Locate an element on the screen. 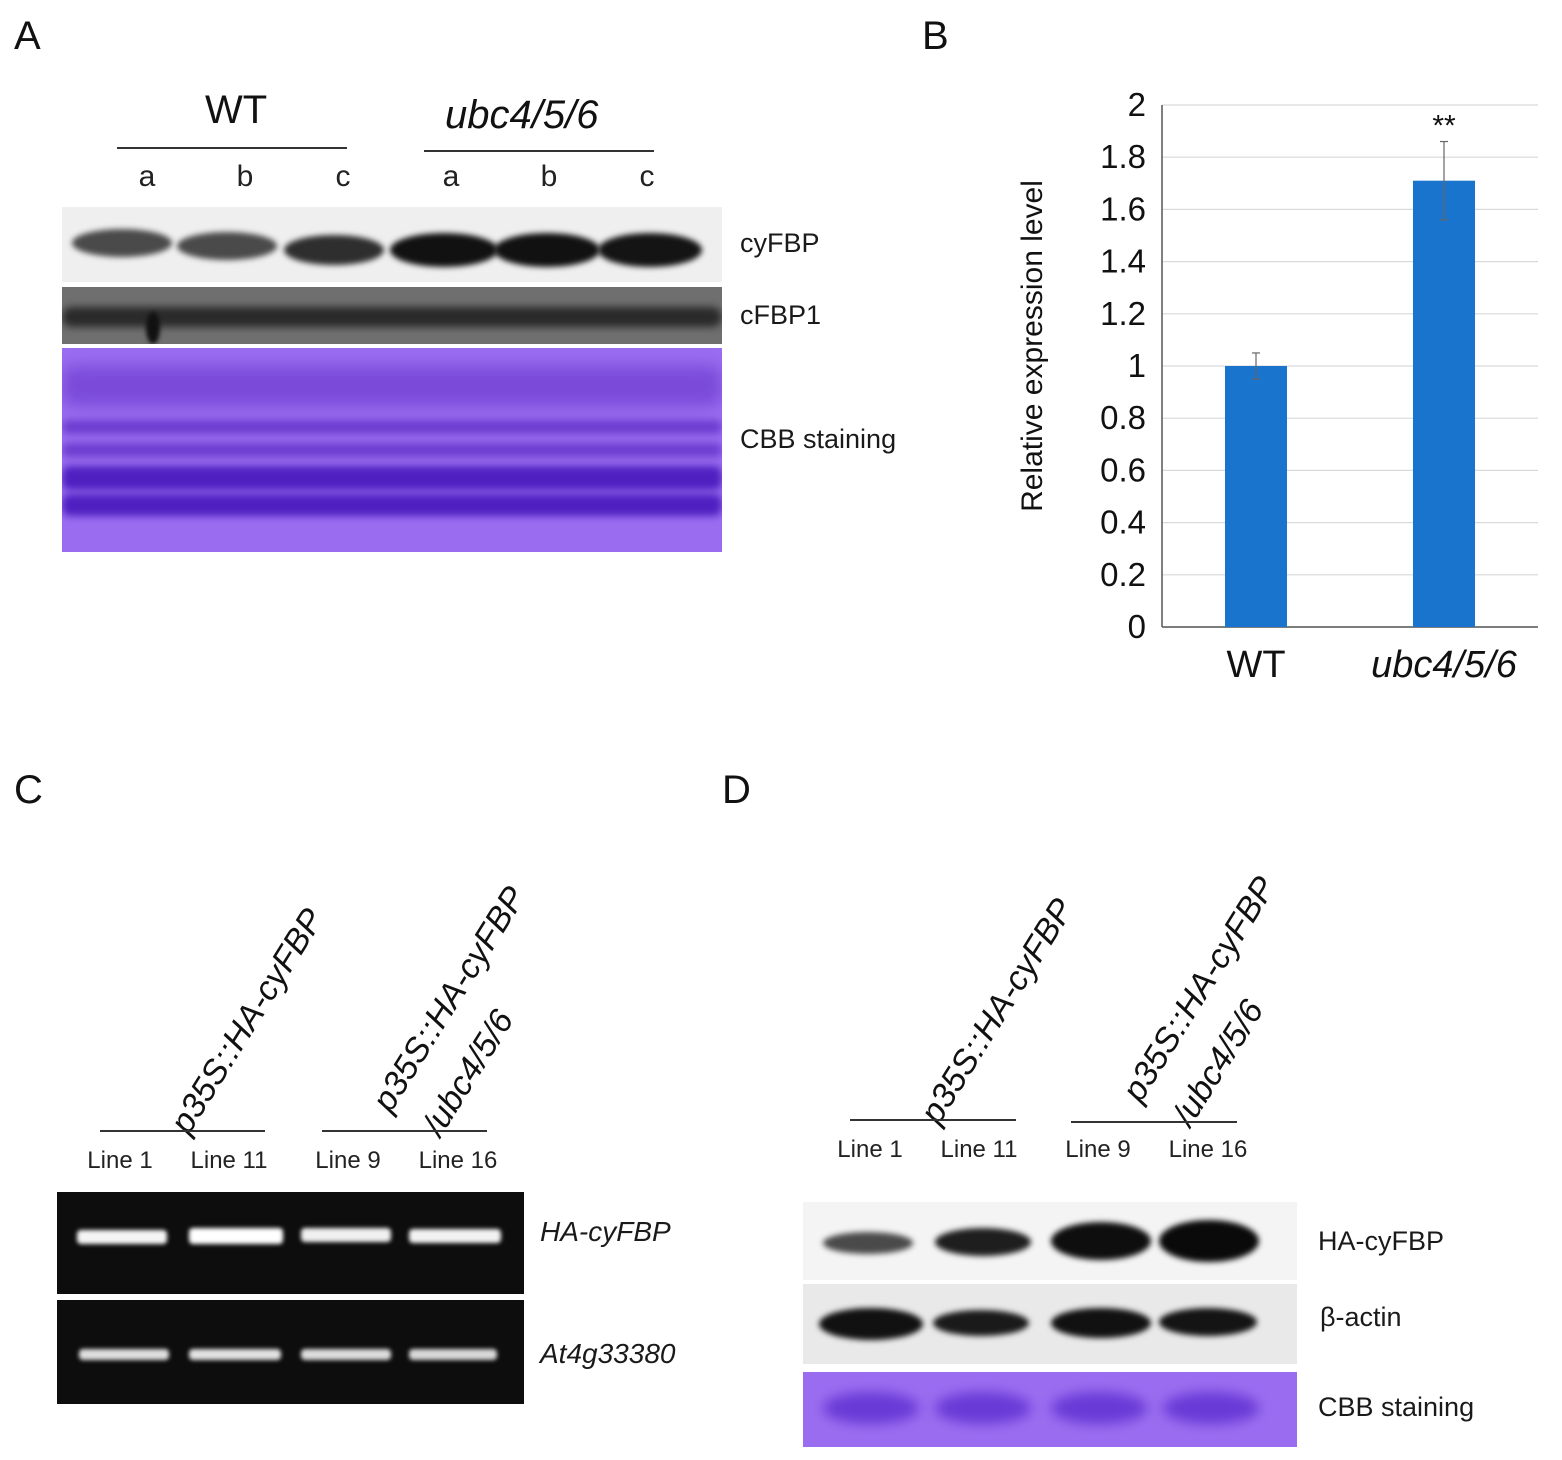 The width and height of the screenshot is (1562, 1460). panel-a-letter: A is located at coordinates (27, 36).